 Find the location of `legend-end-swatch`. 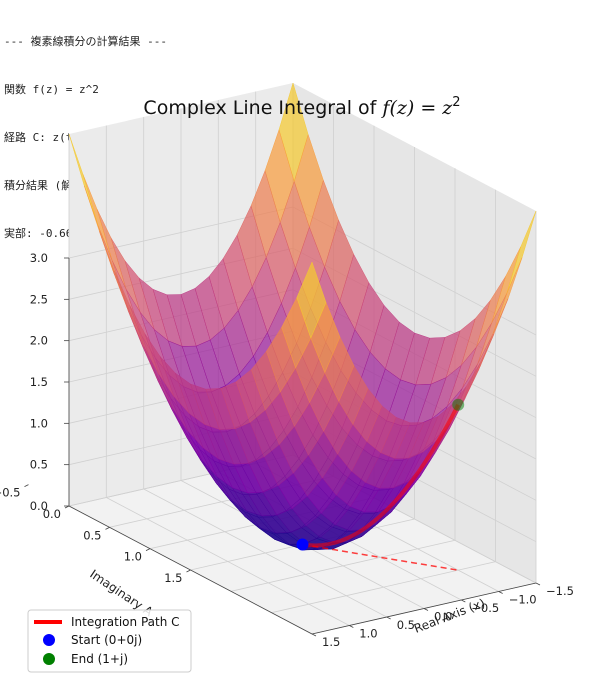

legend-end-swatch is located at coordinates (49, 659).